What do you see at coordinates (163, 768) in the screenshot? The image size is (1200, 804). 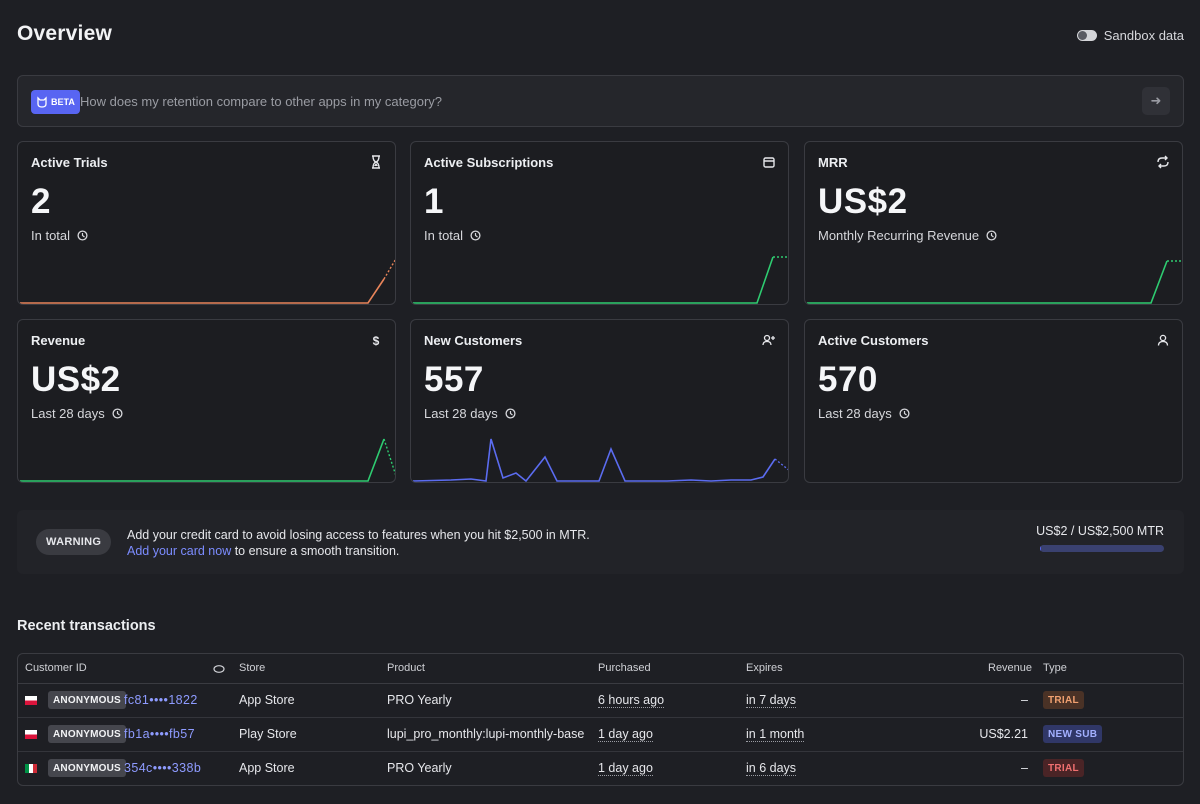 I see `customer-id-link: 354c••••338b` at bounding box center [163, 768].